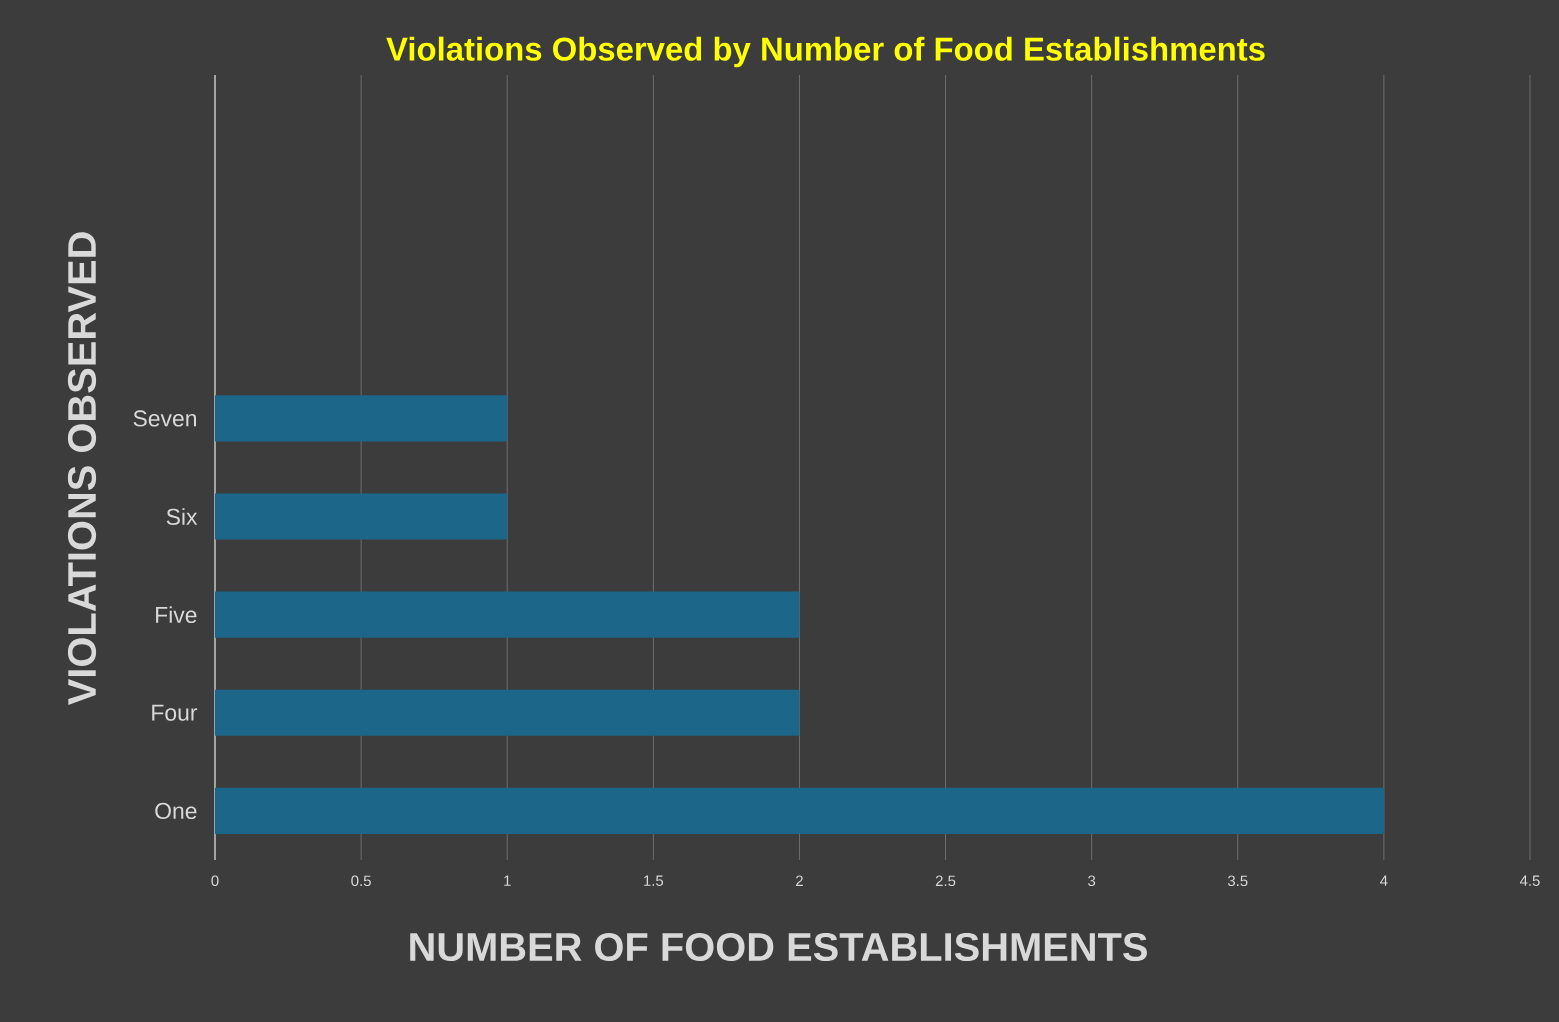 The height and width of the screenshot is (1022, 1559). Describe the element at coordinates (778, 947) in the screenshot. I see `x-axis-title: NUMBER OF FOOD ESTABLISHMENTS` at that location.